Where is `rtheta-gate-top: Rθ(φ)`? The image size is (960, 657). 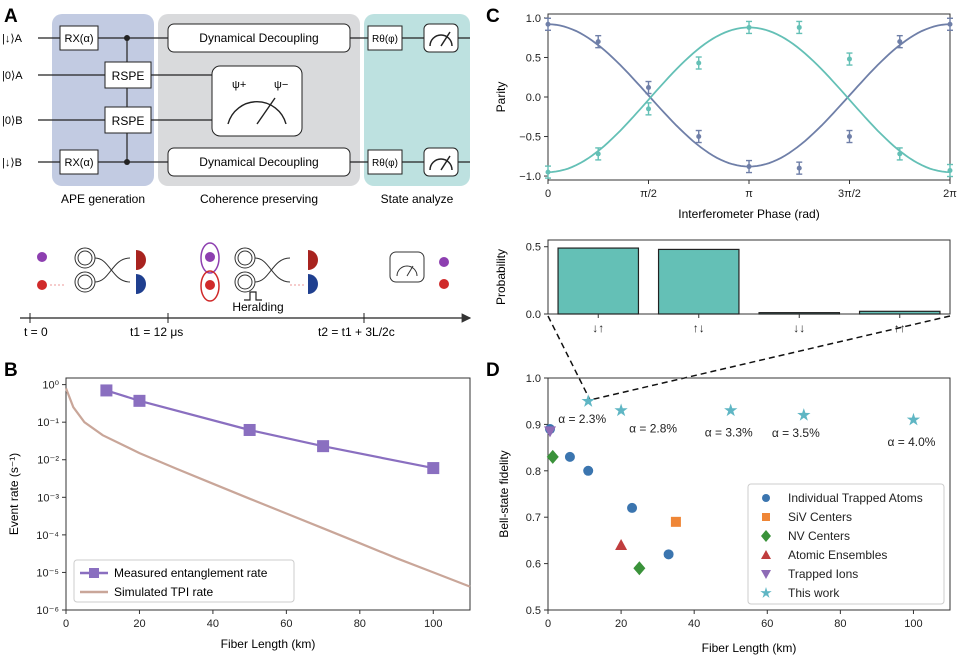 rtheta-gate-top: Rθ(φ) is located at coordinates (385, 38).